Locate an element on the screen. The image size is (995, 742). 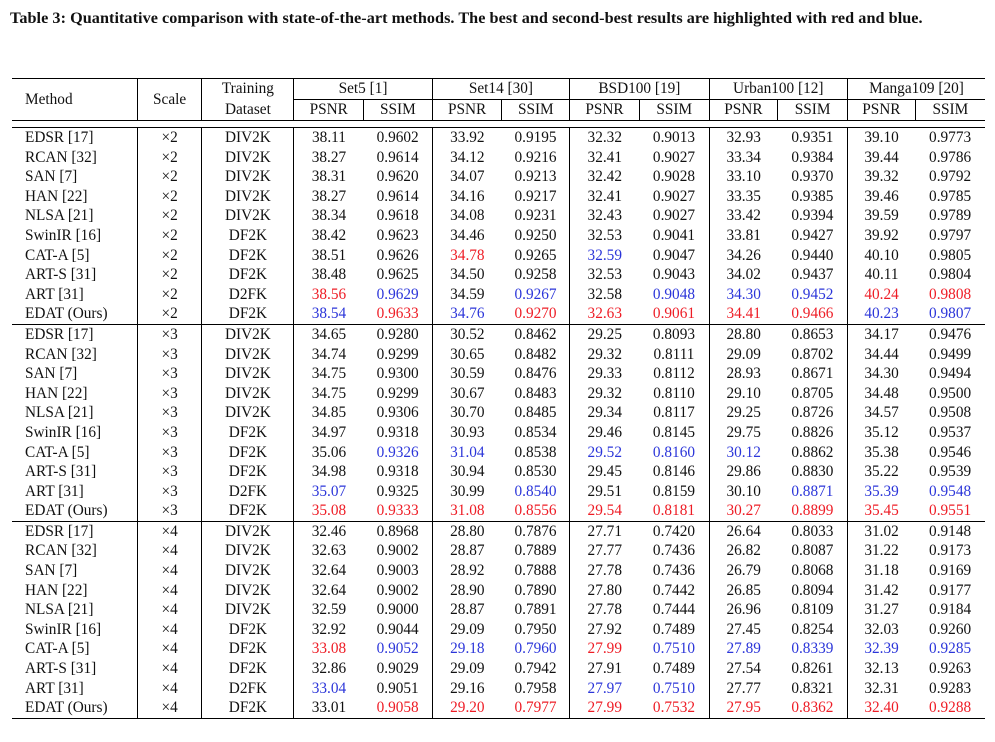
psnr-cell: 26.64 is located at coordinates (743, 531).